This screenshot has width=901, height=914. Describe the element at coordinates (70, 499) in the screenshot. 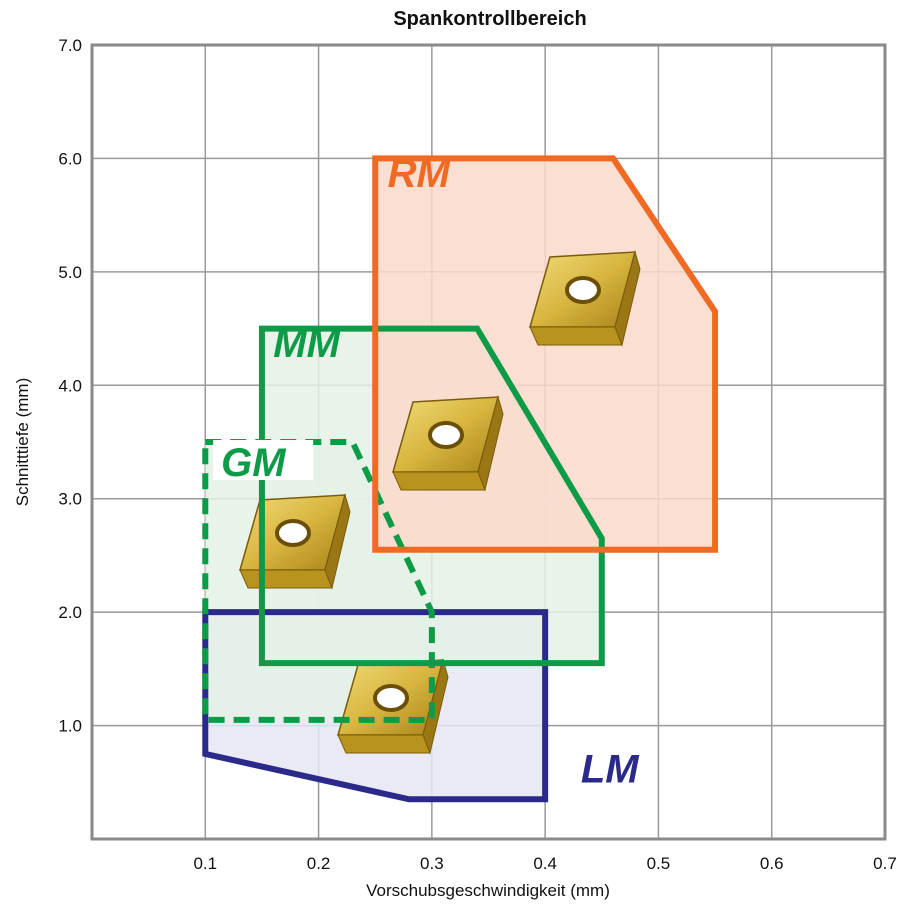

I see `y-tick-label: 3.0` at that location.